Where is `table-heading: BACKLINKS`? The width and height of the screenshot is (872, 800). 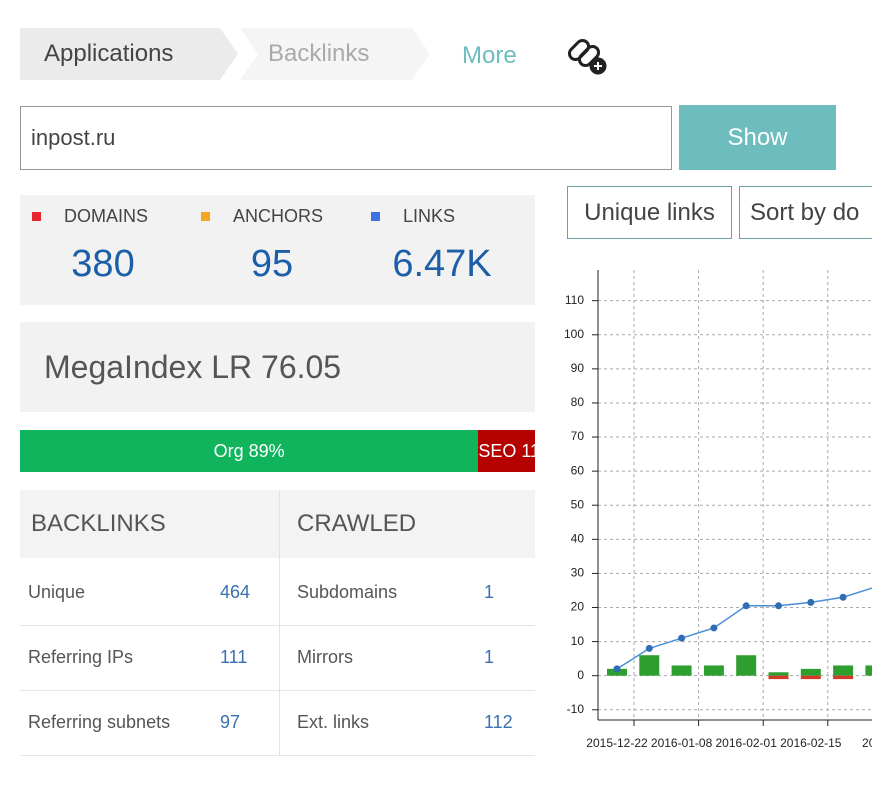
table-heading: BACKLINKS is located at coordinates (98, 523).